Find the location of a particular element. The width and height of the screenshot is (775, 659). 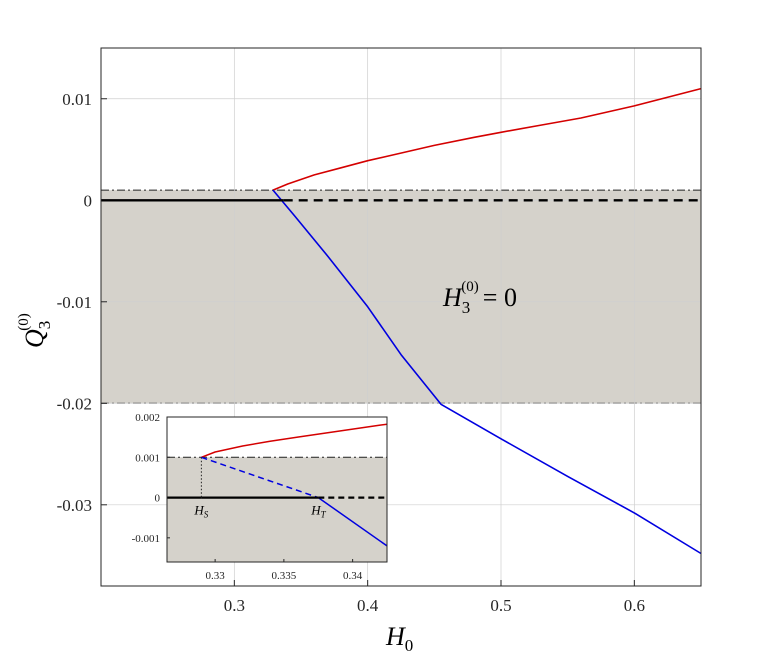

x-axis-label-sub: 0 is located at coordinates (409, 645).